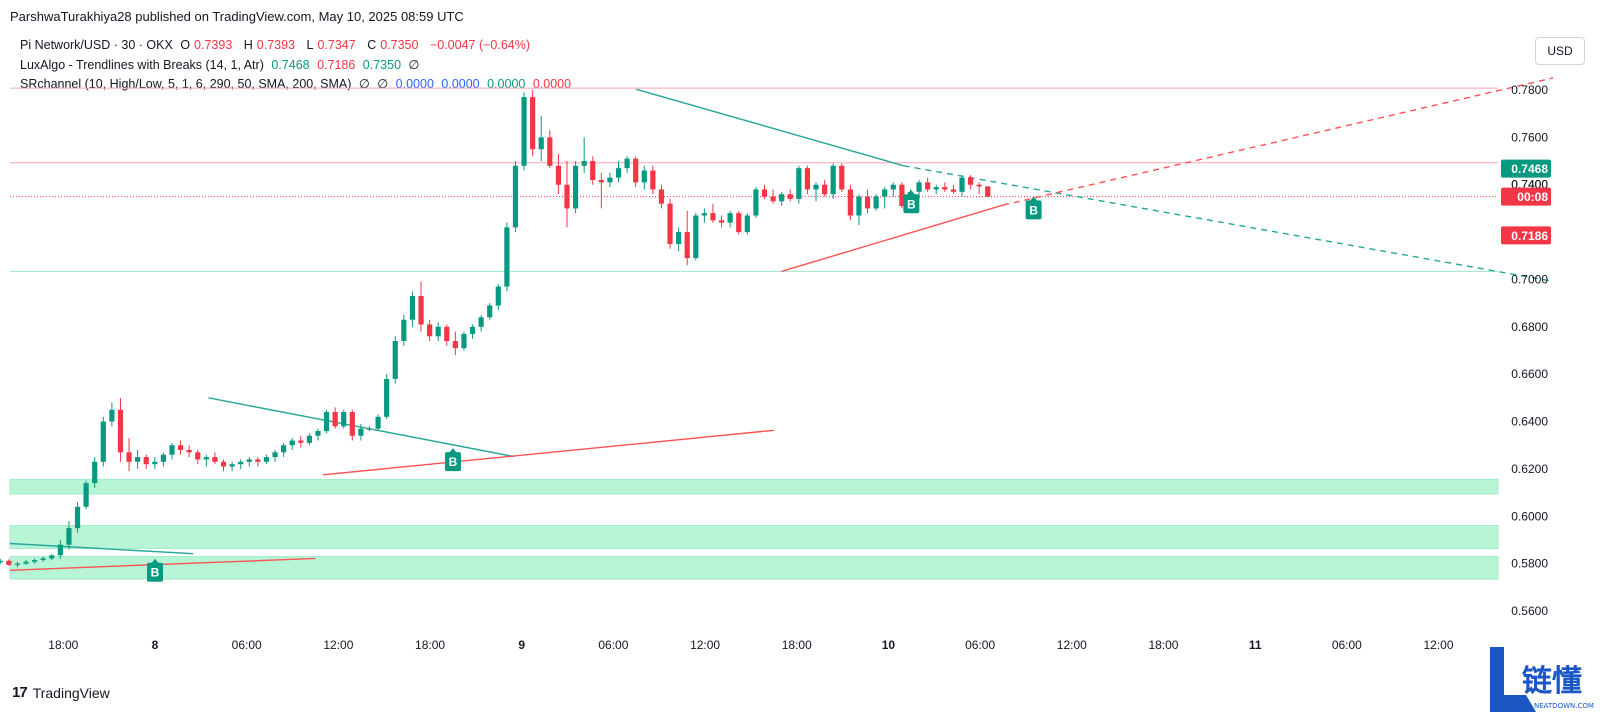 Image resolution: width=1600 pixels, height=712 pixels. Describe the element at coordinates (155, 645) in the screenshot. I see `x-axis-tick-label: 8` at that location.